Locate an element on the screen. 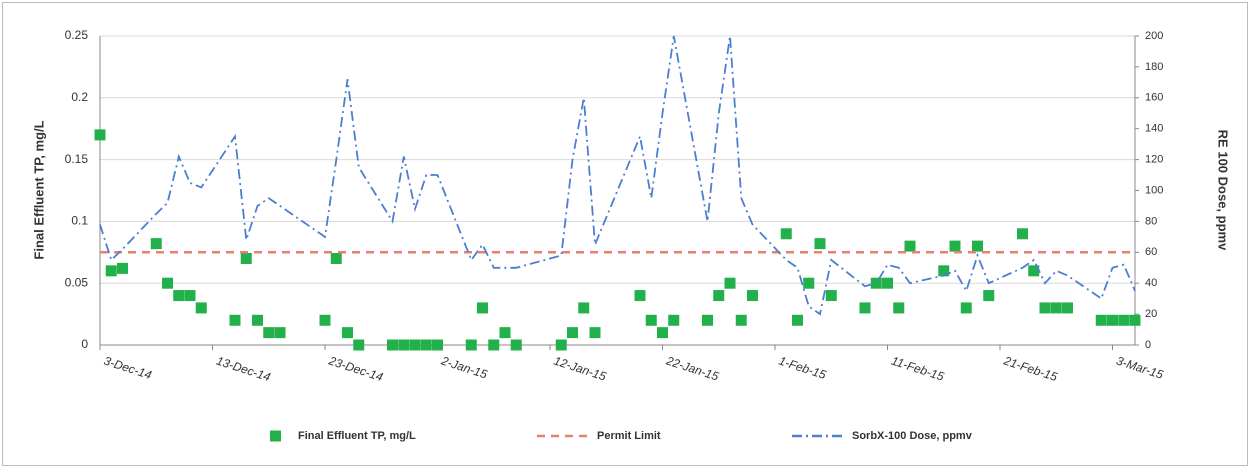 The image size is (1251, 469). legend-label: Permit Limit is located at coordinates (629, 436).